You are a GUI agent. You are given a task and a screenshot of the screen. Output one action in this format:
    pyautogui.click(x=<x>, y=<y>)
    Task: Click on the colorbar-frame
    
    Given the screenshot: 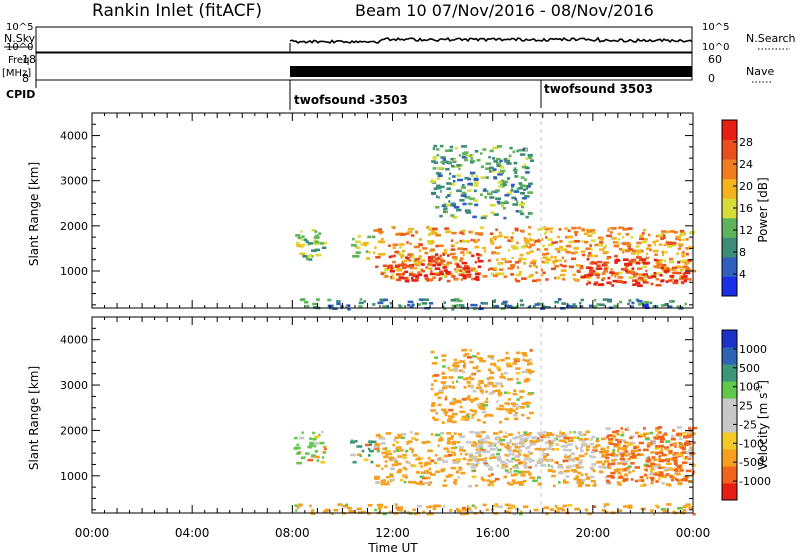 What is the action you would take?
    pyautogui.click(x=729, y=415)
    